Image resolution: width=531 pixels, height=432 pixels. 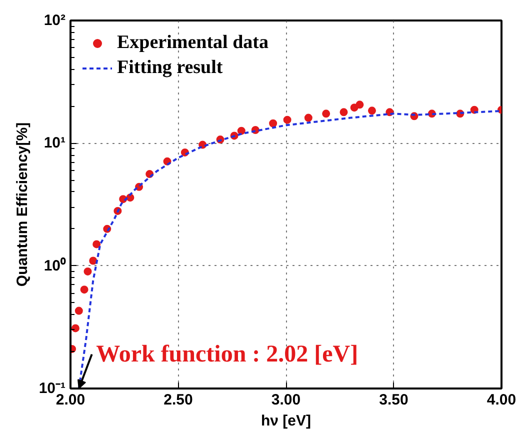 What do you see at coordinates (55, 143) in the screenshot?
I see `y-tick-label: 10¹` at bounding box center [55, 143].